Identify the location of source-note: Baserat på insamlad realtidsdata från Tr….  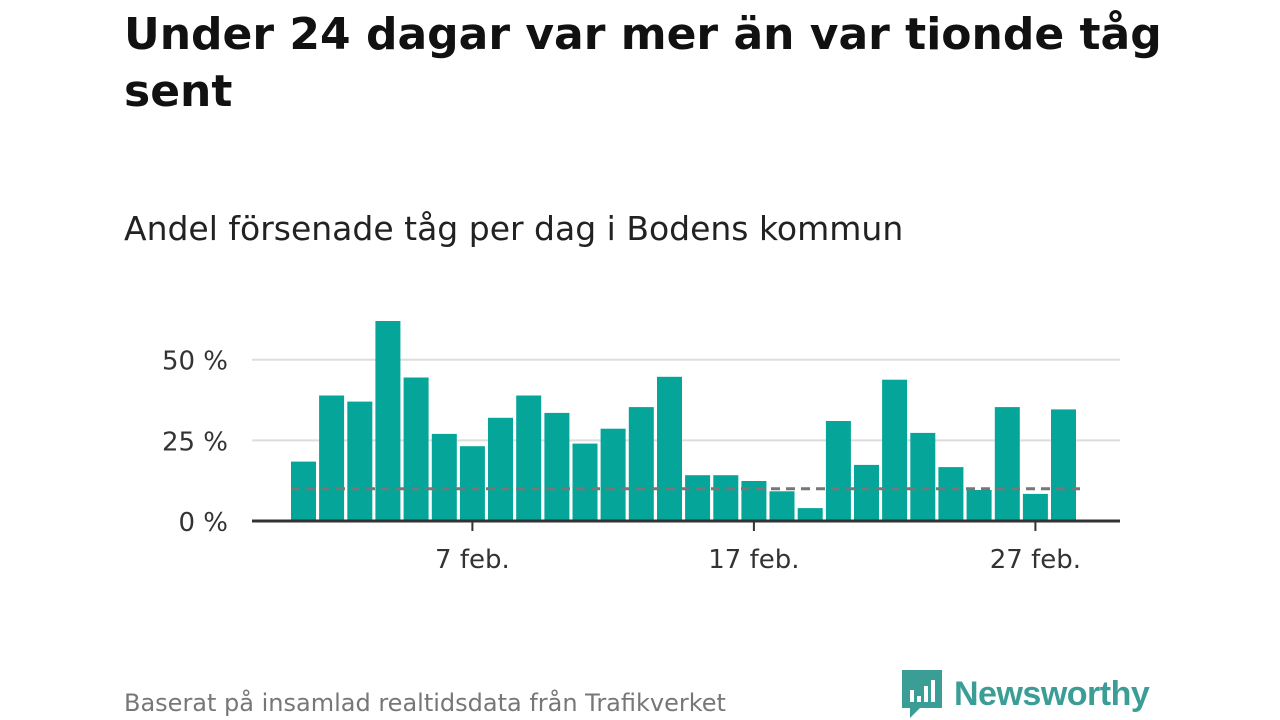
(425, 703).